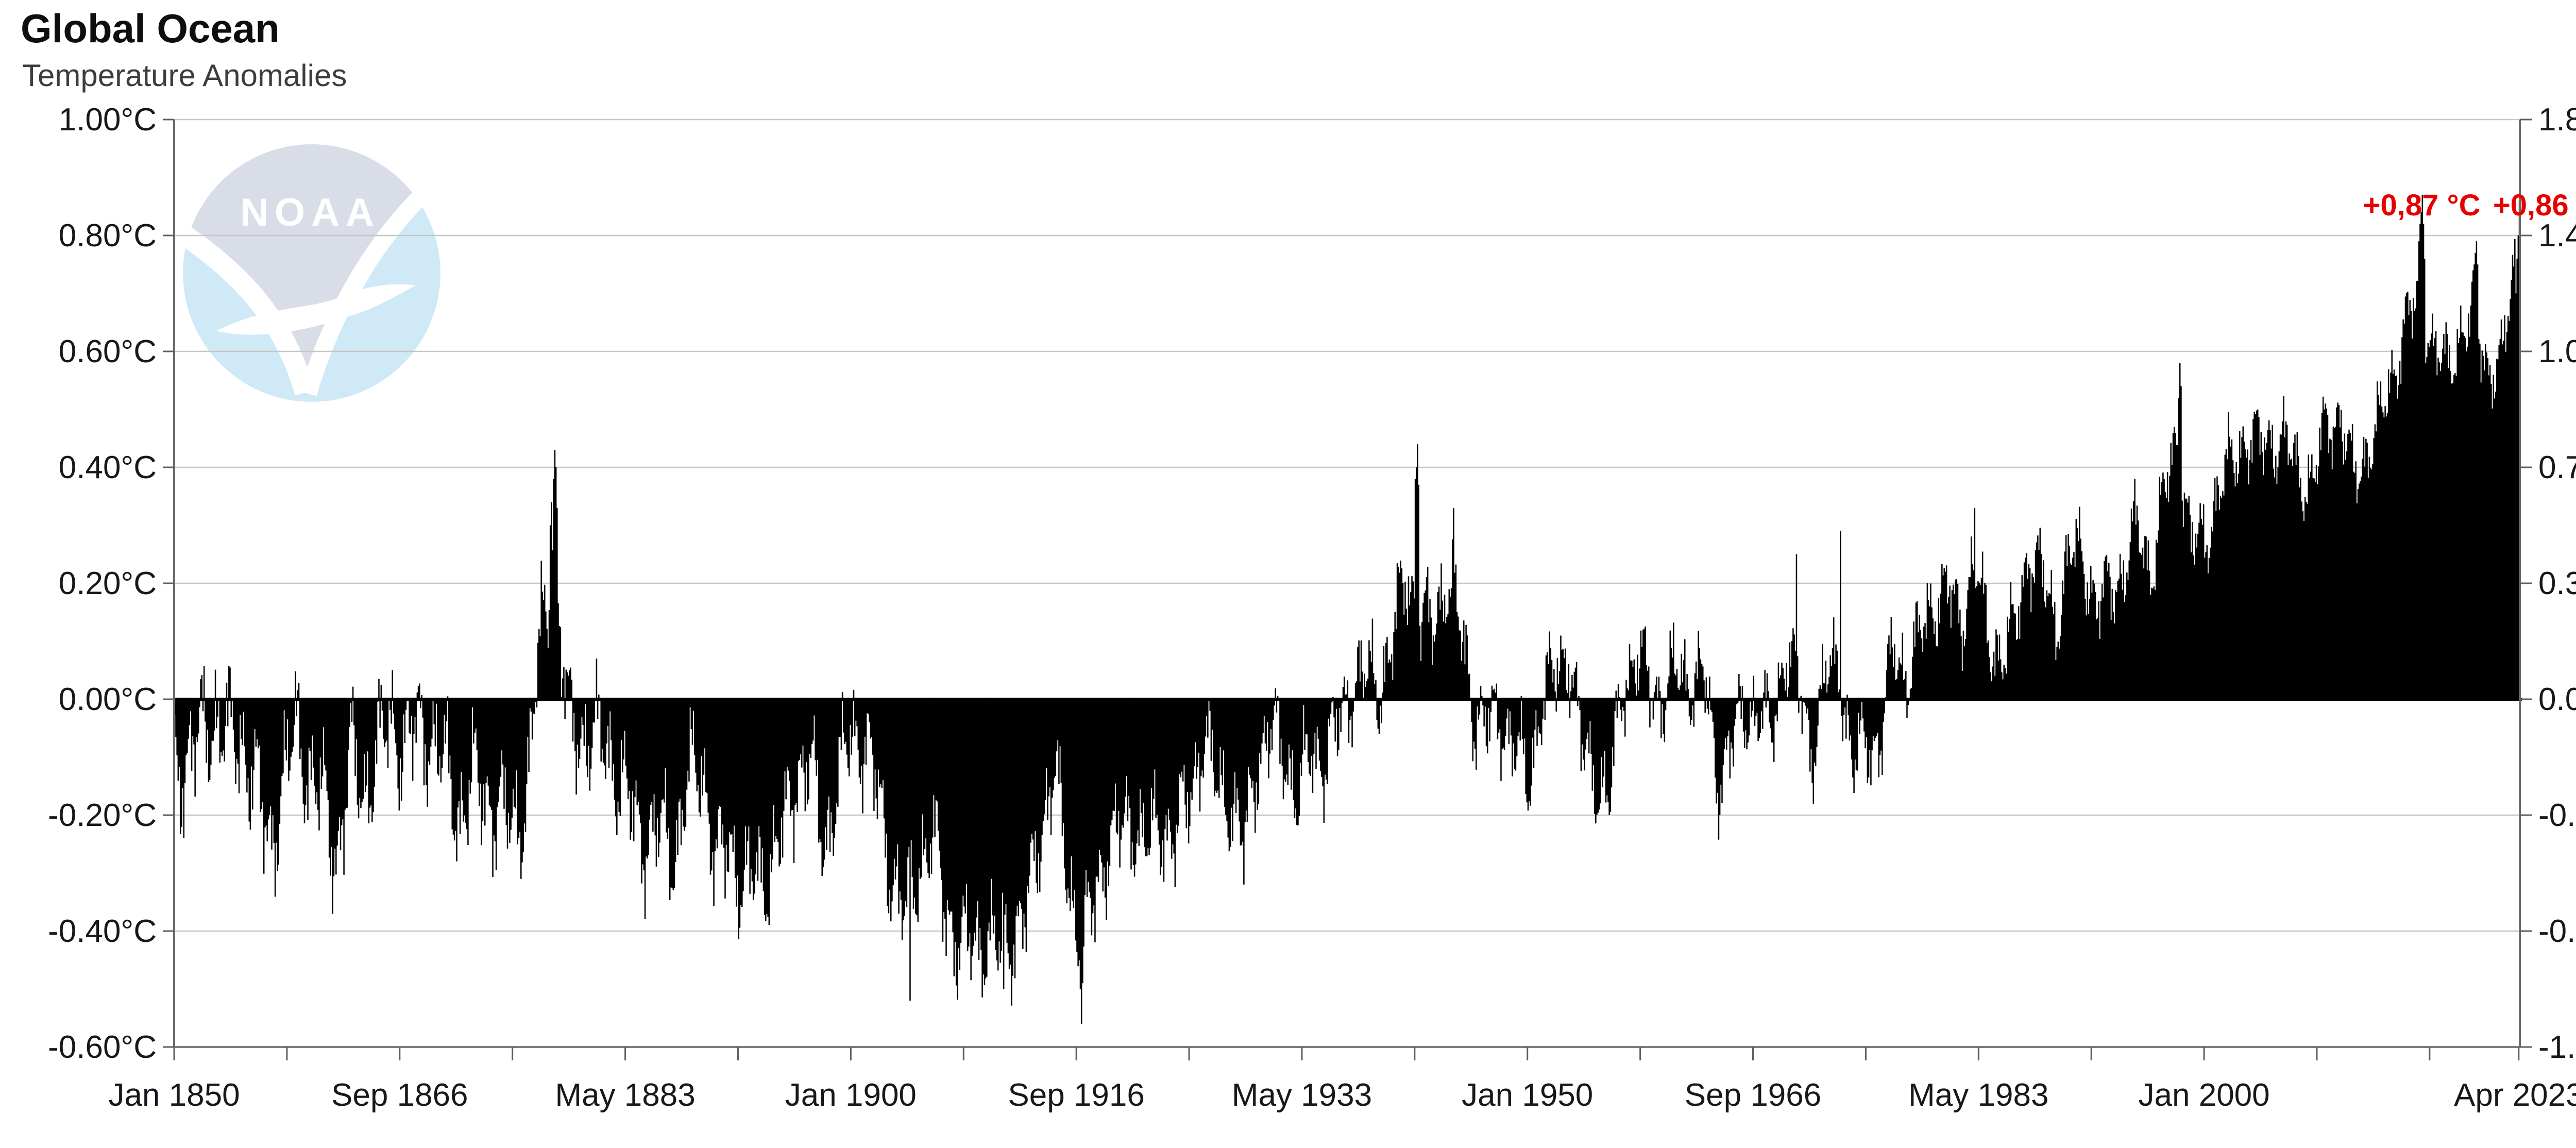 Image resolution: width=2576 pixels, height=1148 pixels. Describe the element at coordinates (1302, 1095) in the screenshot. I see `x-tick-label: May 1933` at that location.